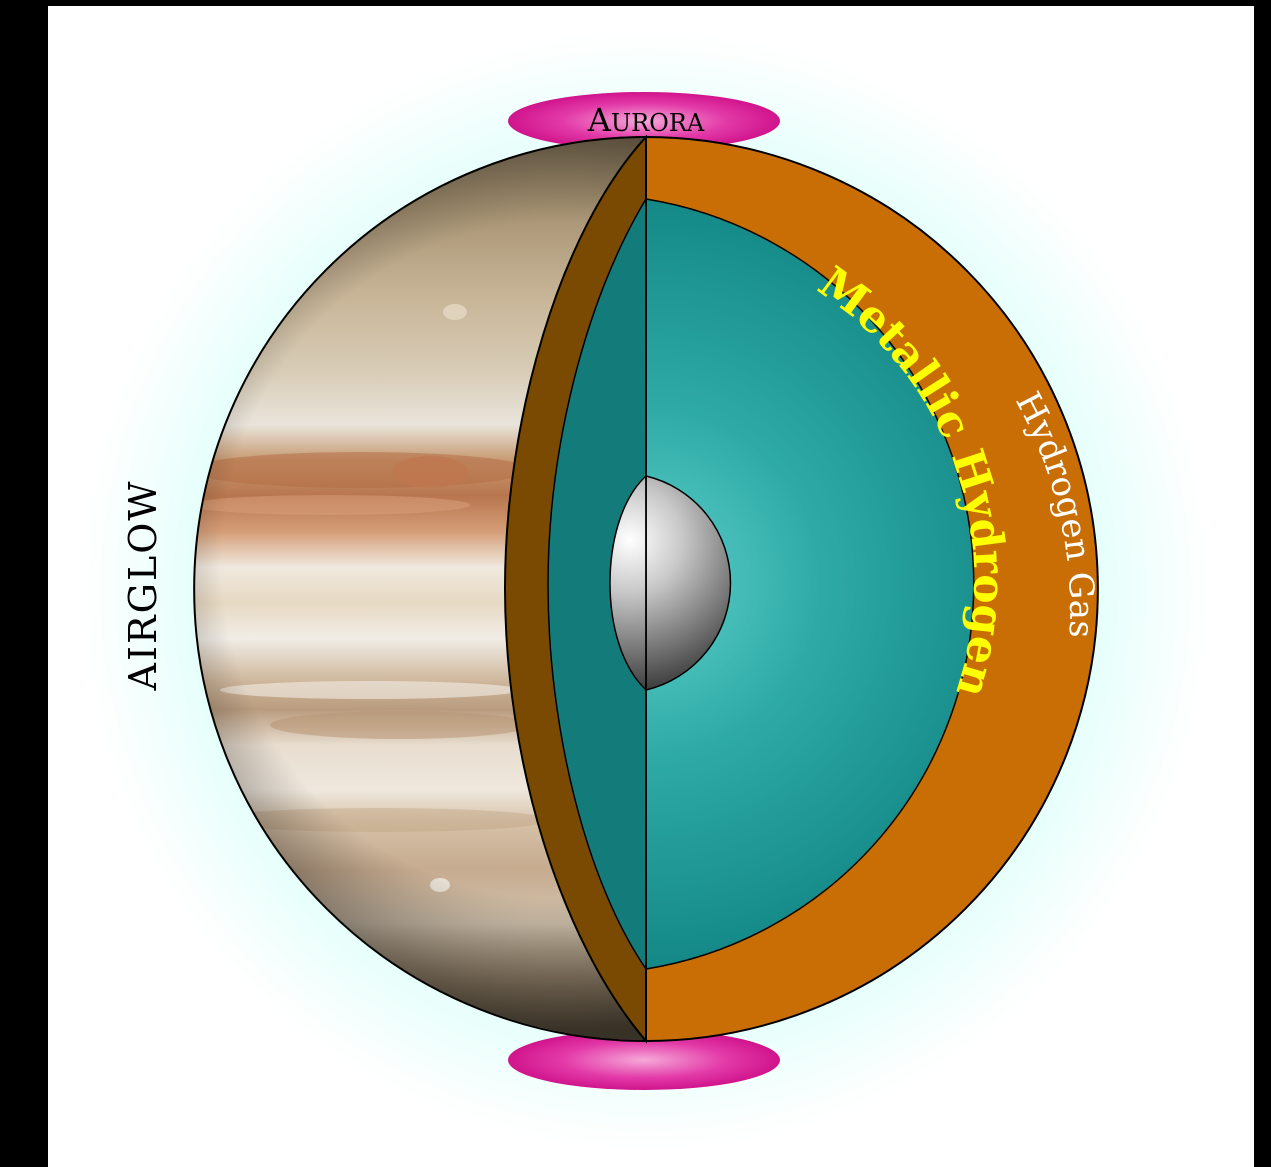  Describe the element at coordinates (628, 583) in the screenshot. I see `rocky-core-cut-face` at that location.